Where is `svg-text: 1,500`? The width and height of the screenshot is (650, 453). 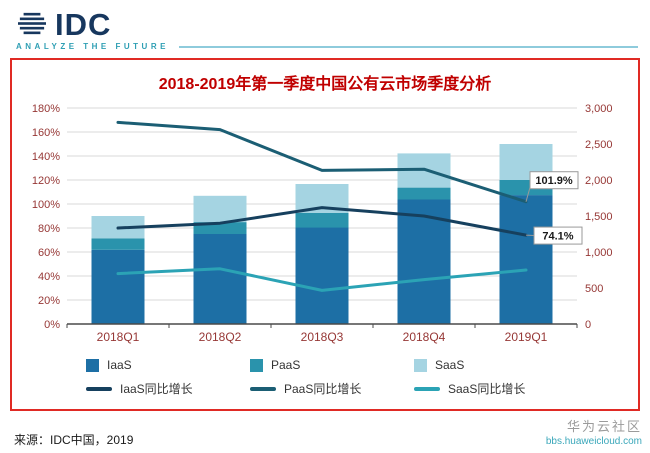
svg-text: 1,500 is located at coordinates (599, 217).